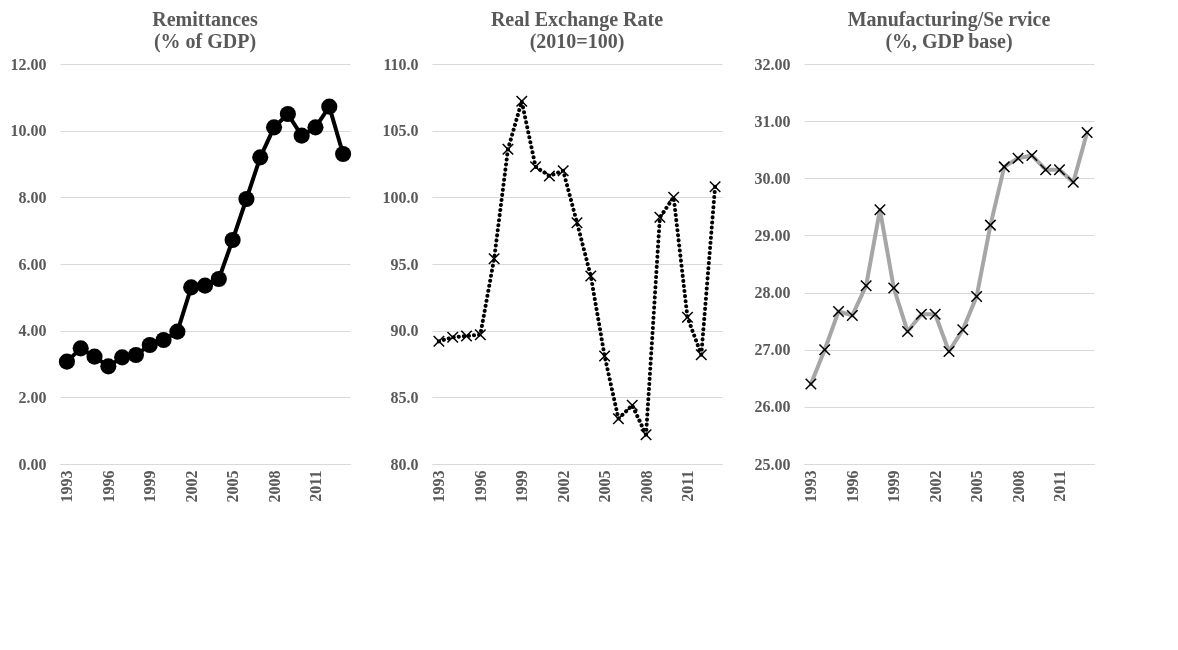 The image size is (1178, 650). Describe the element at coordinates (404, 397) in the screenshot. I see `y-tick-label: 85.0` at that location.